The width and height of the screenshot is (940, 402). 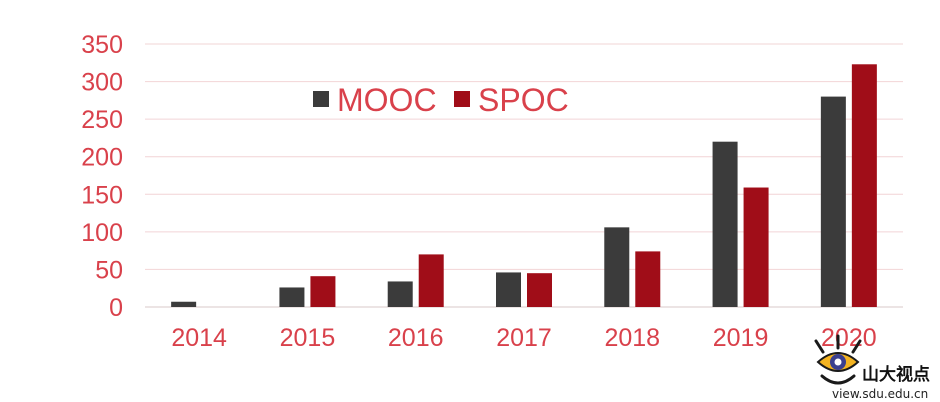 What do you see at coordinates (864, 185) in the screenshot?
I see `bar-spoc-2020` at bounding box center [864, 185].